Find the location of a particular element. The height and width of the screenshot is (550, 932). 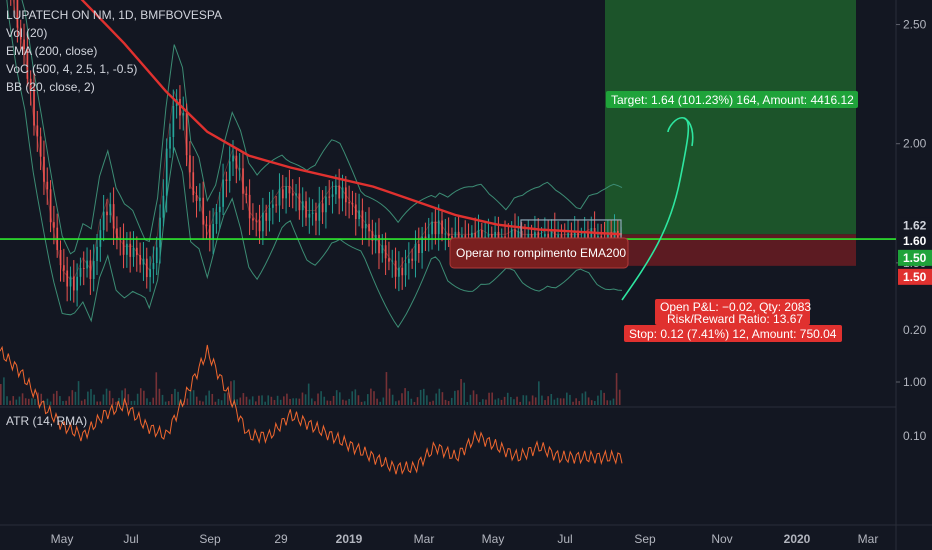

price-badge-entry-label: 1.62 is located at coordinates (915, 225).